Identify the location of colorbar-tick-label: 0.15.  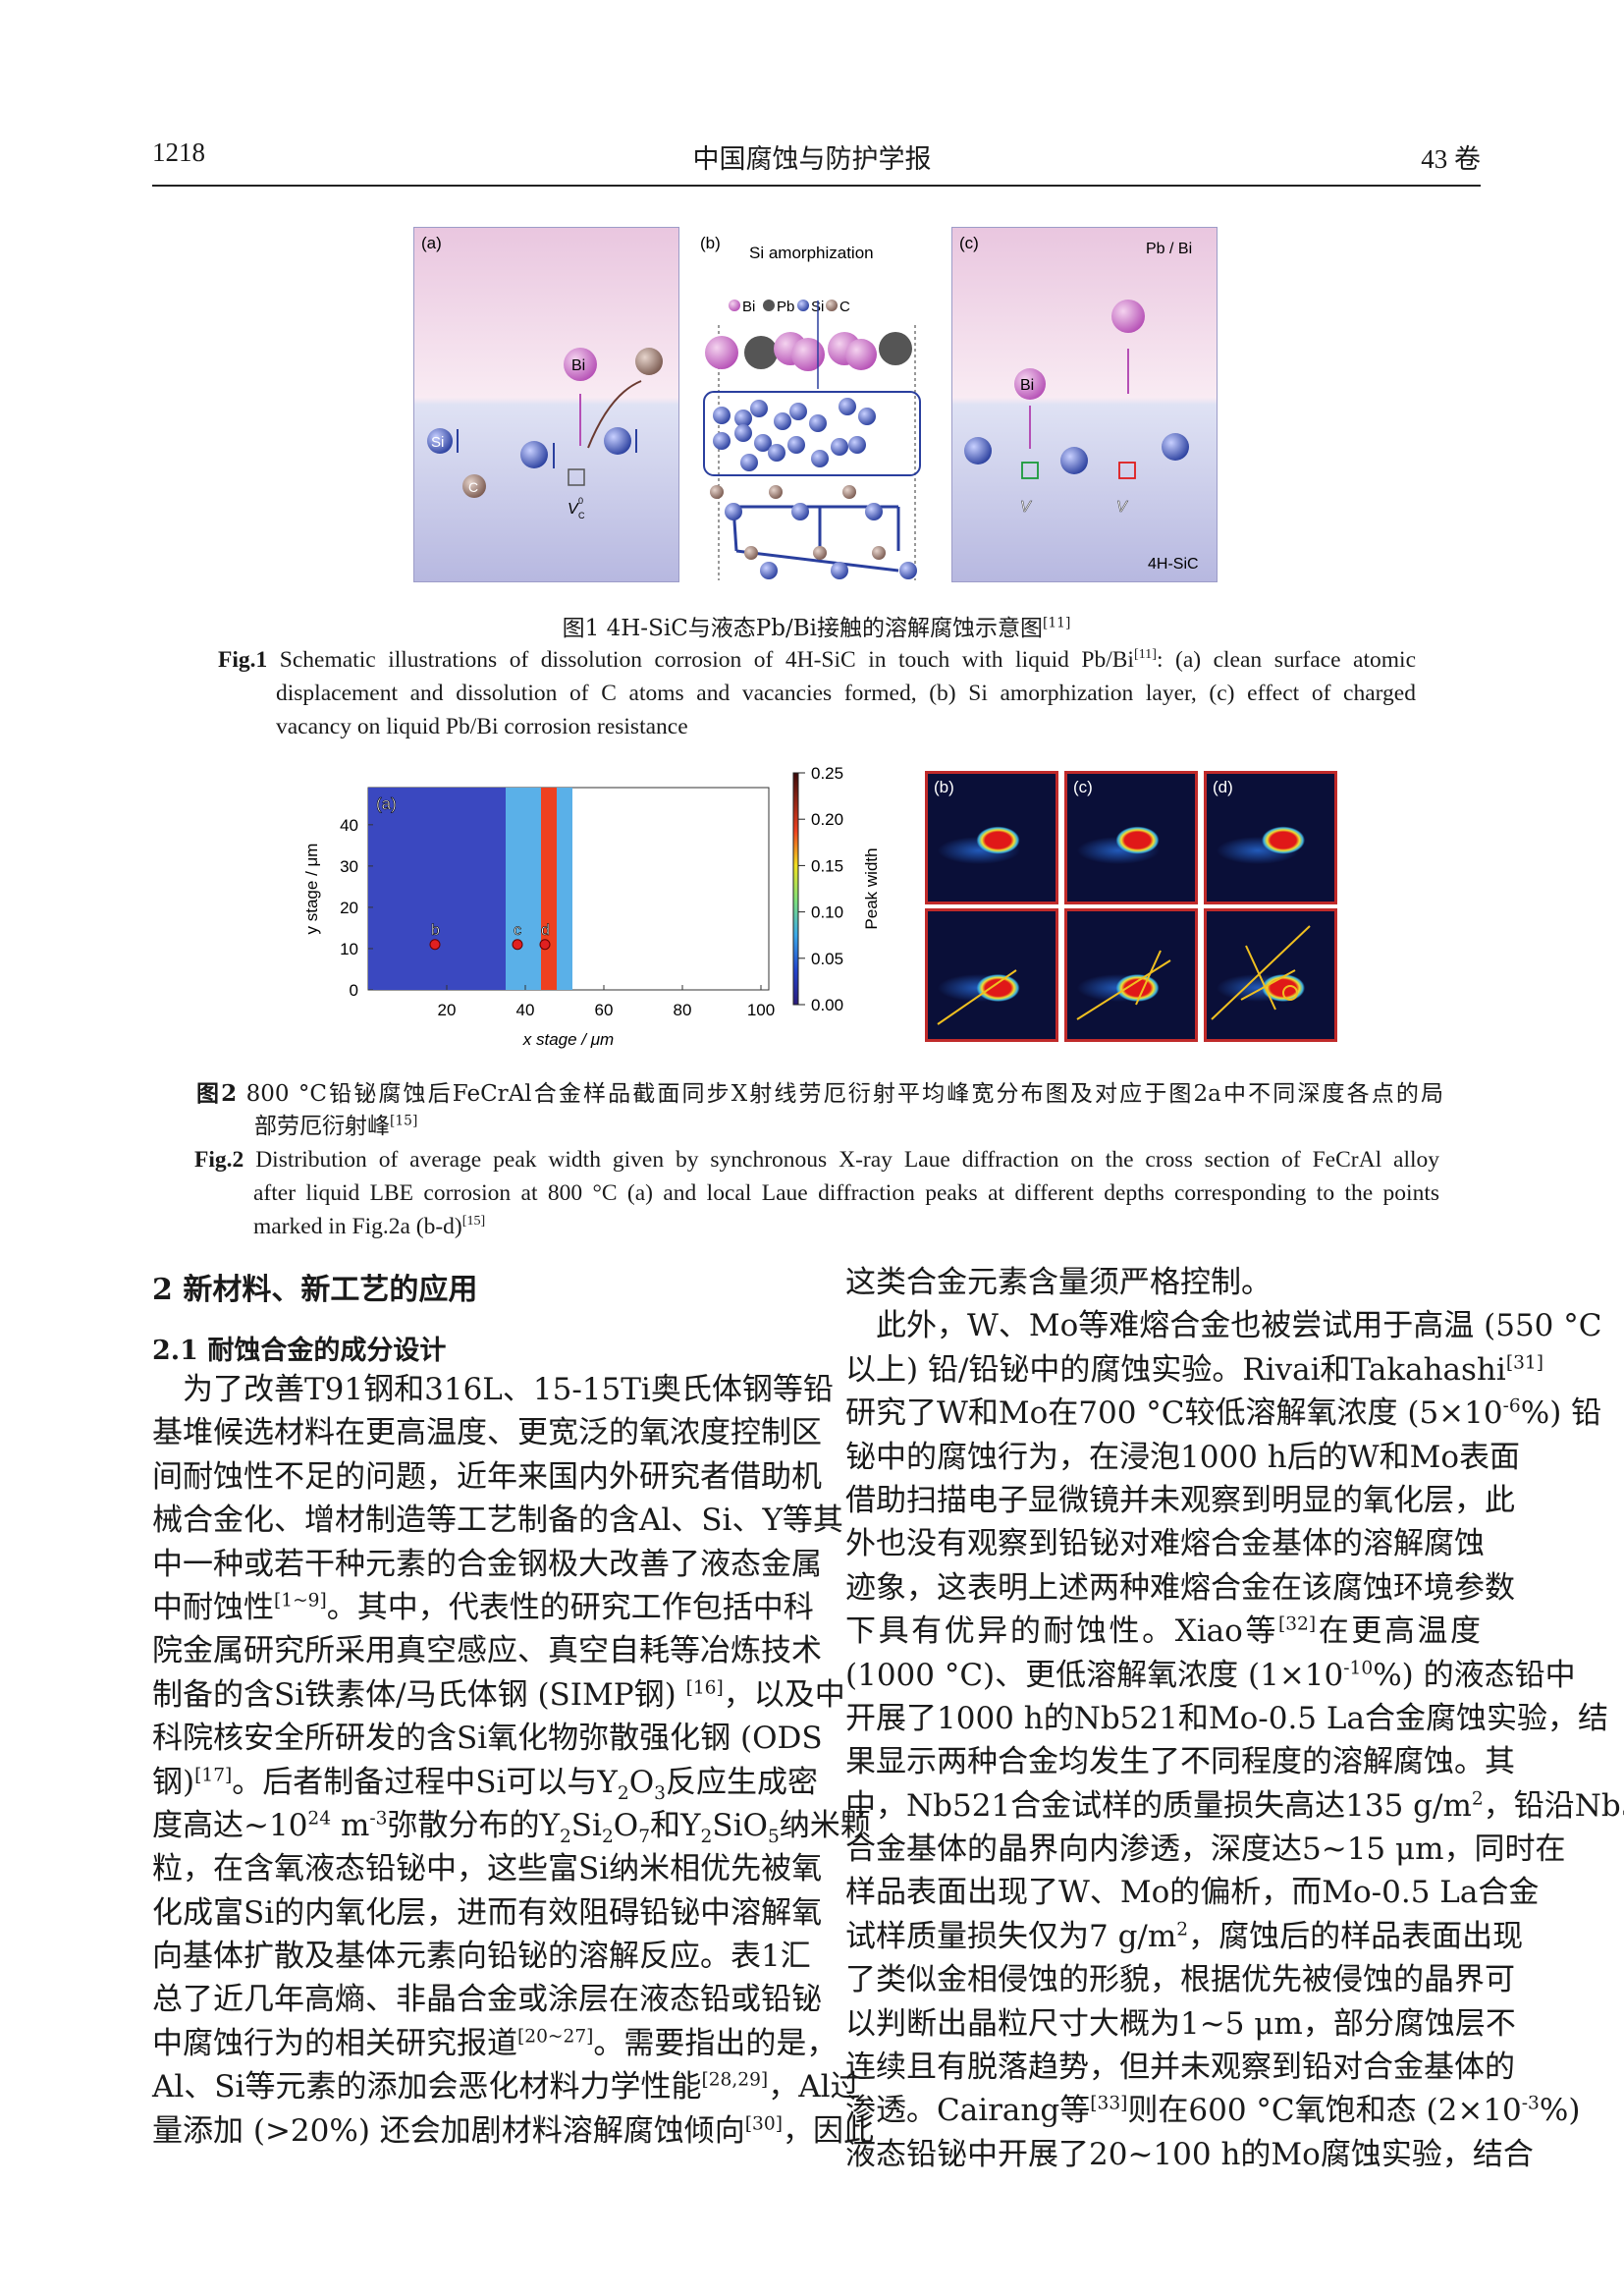
(827, 865).